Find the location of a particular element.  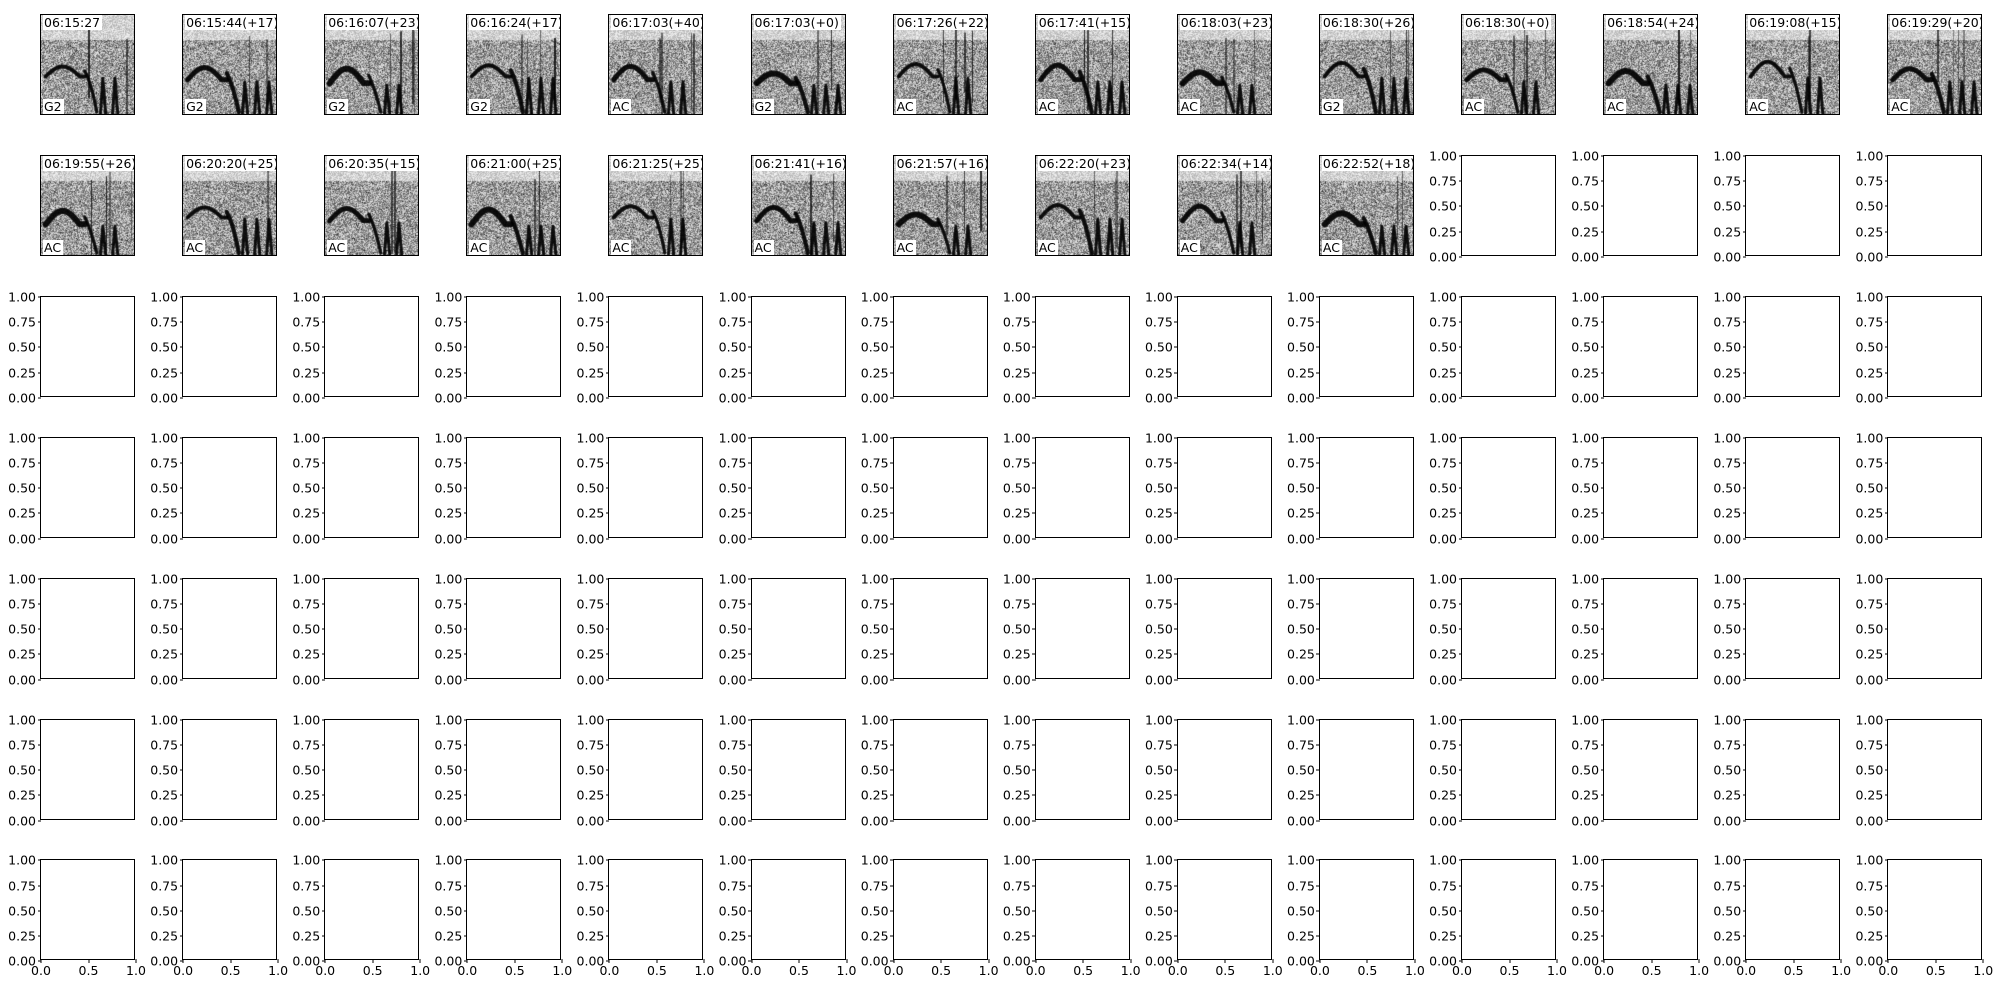

spectrogram-panel: 06:18:30(+0) AC is located at coordinates (1508, 64).